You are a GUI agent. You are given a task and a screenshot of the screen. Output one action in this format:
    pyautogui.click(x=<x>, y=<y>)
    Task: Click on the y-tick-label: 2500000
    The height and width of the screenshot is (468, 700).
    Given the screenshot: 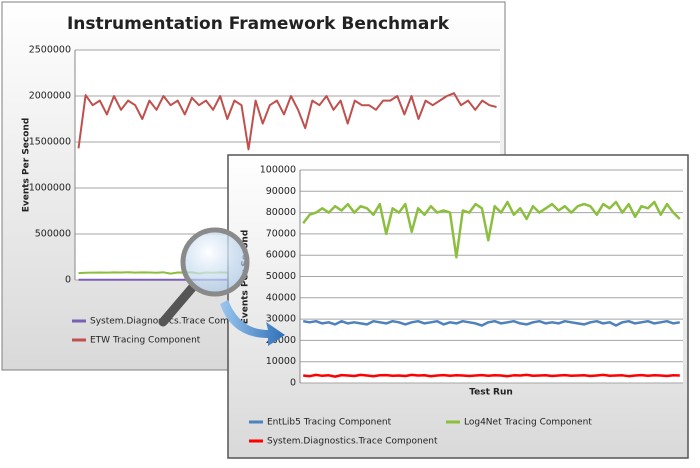 What is the action you would take?
    pyautogui.click(x=50, y=50)
    